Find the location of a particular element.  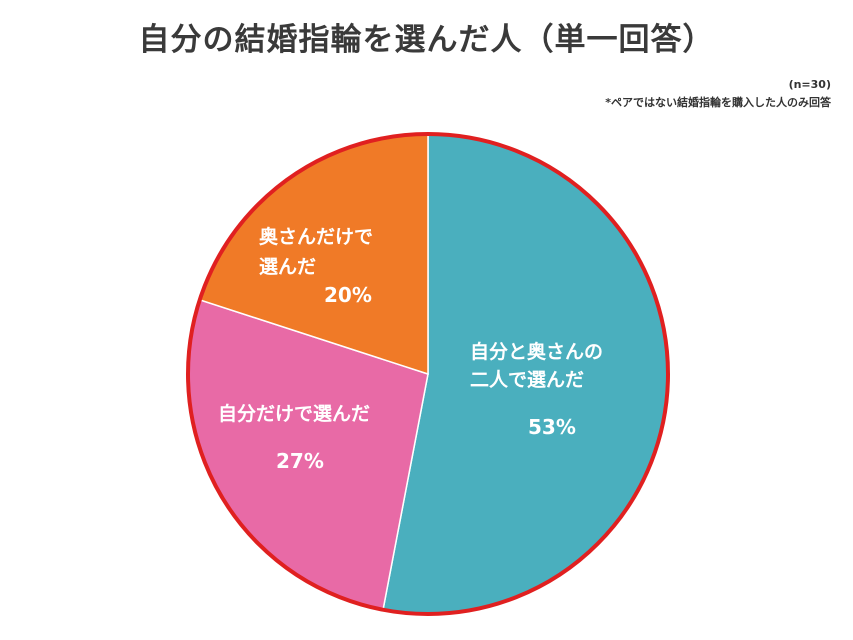

footnote: *ペアではない結婚指輪を購入した人のみ回答 is located at coordinates (718, 102).